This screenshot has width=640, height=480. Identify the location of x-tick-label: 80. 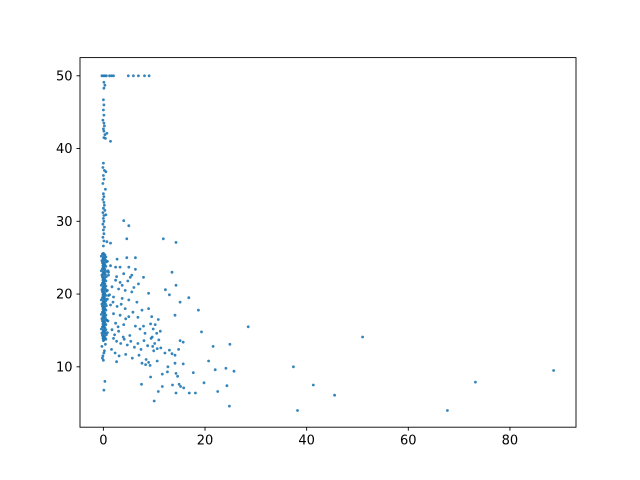
(510, 441).